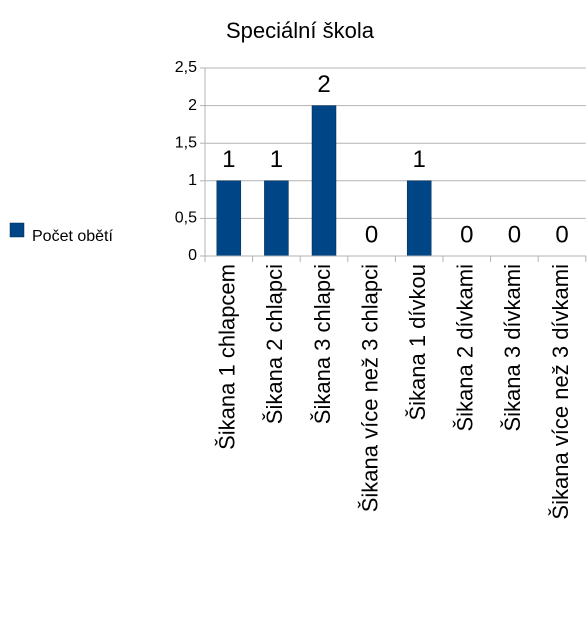  What do you see at coordinates (560, 392) in the screenshot?
I see `x-tick-label: Šikana více než 3 dívkami` at bounding box center [560, 392].